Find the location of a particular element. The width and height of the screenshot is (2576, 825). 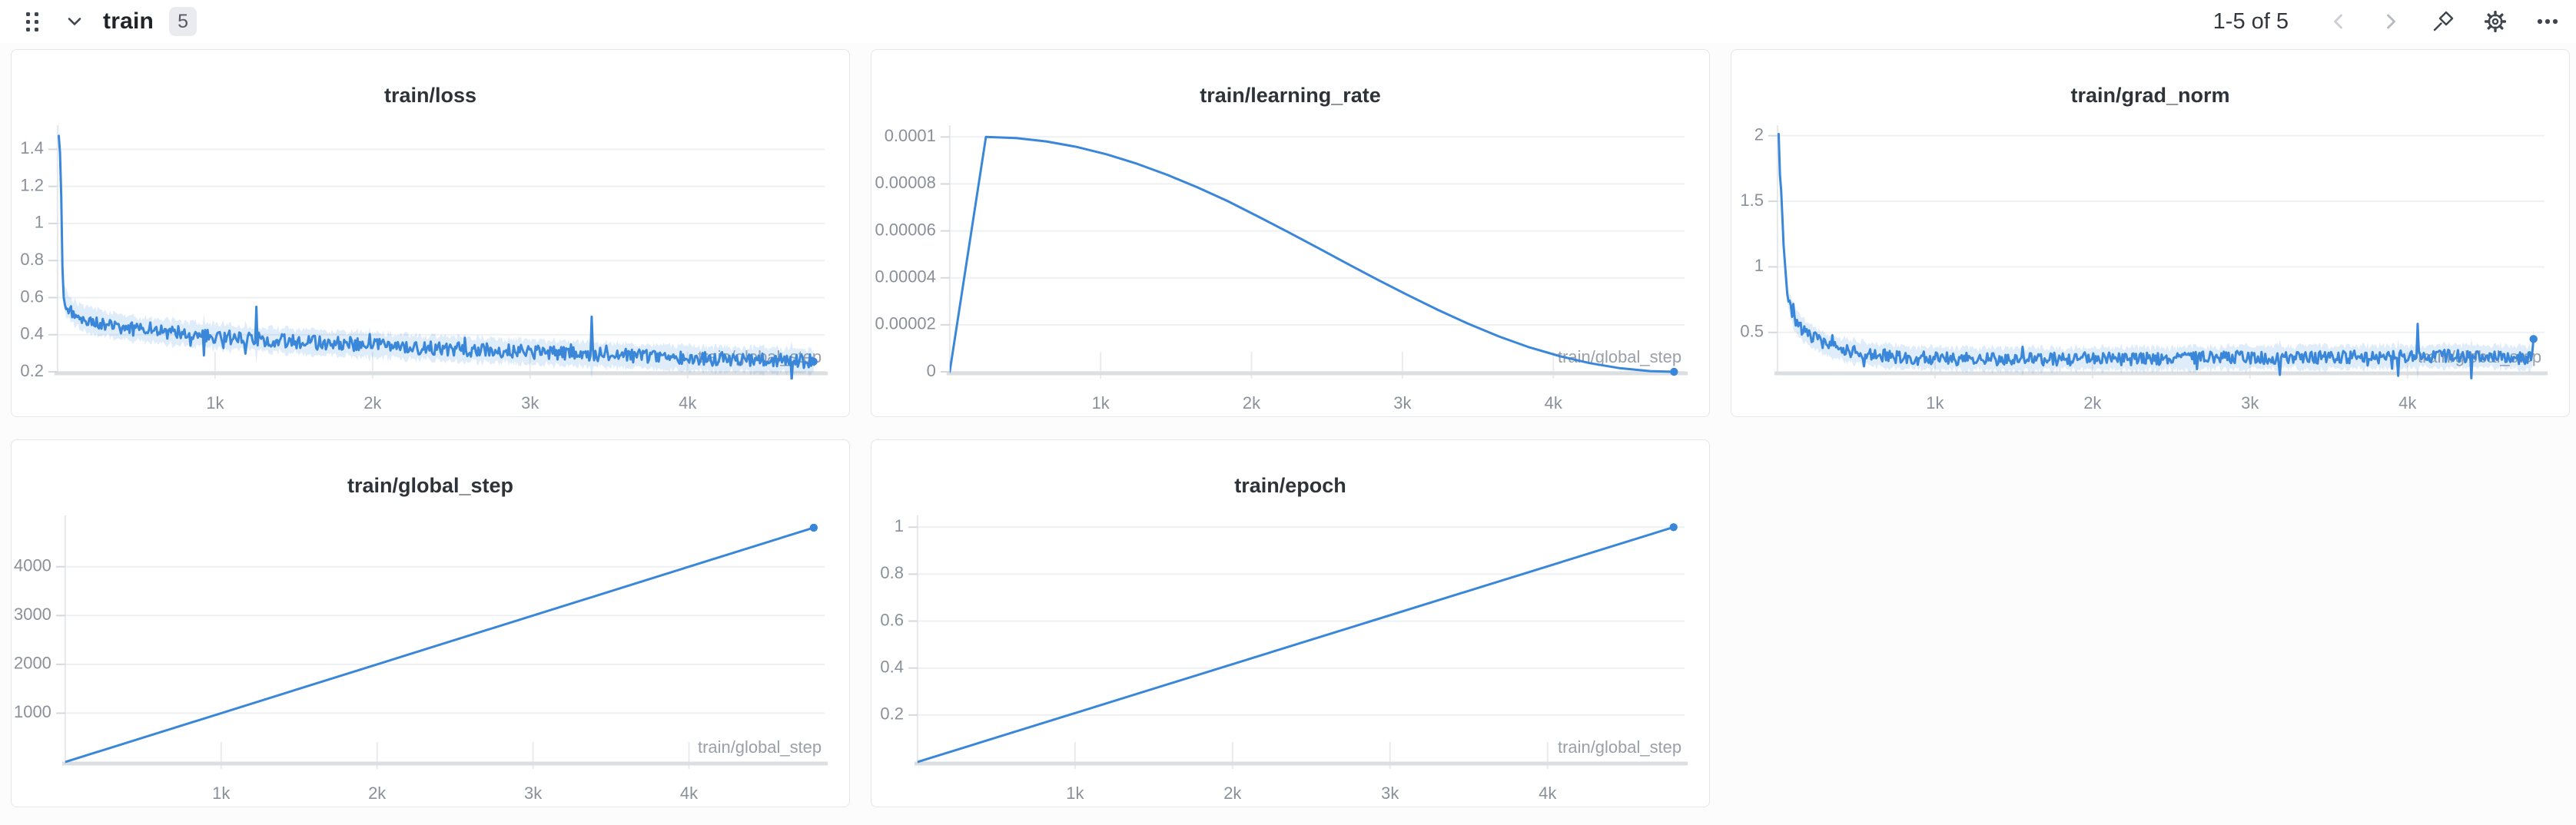

panel-count-badge: 5 is located at coordinates (183, 21).